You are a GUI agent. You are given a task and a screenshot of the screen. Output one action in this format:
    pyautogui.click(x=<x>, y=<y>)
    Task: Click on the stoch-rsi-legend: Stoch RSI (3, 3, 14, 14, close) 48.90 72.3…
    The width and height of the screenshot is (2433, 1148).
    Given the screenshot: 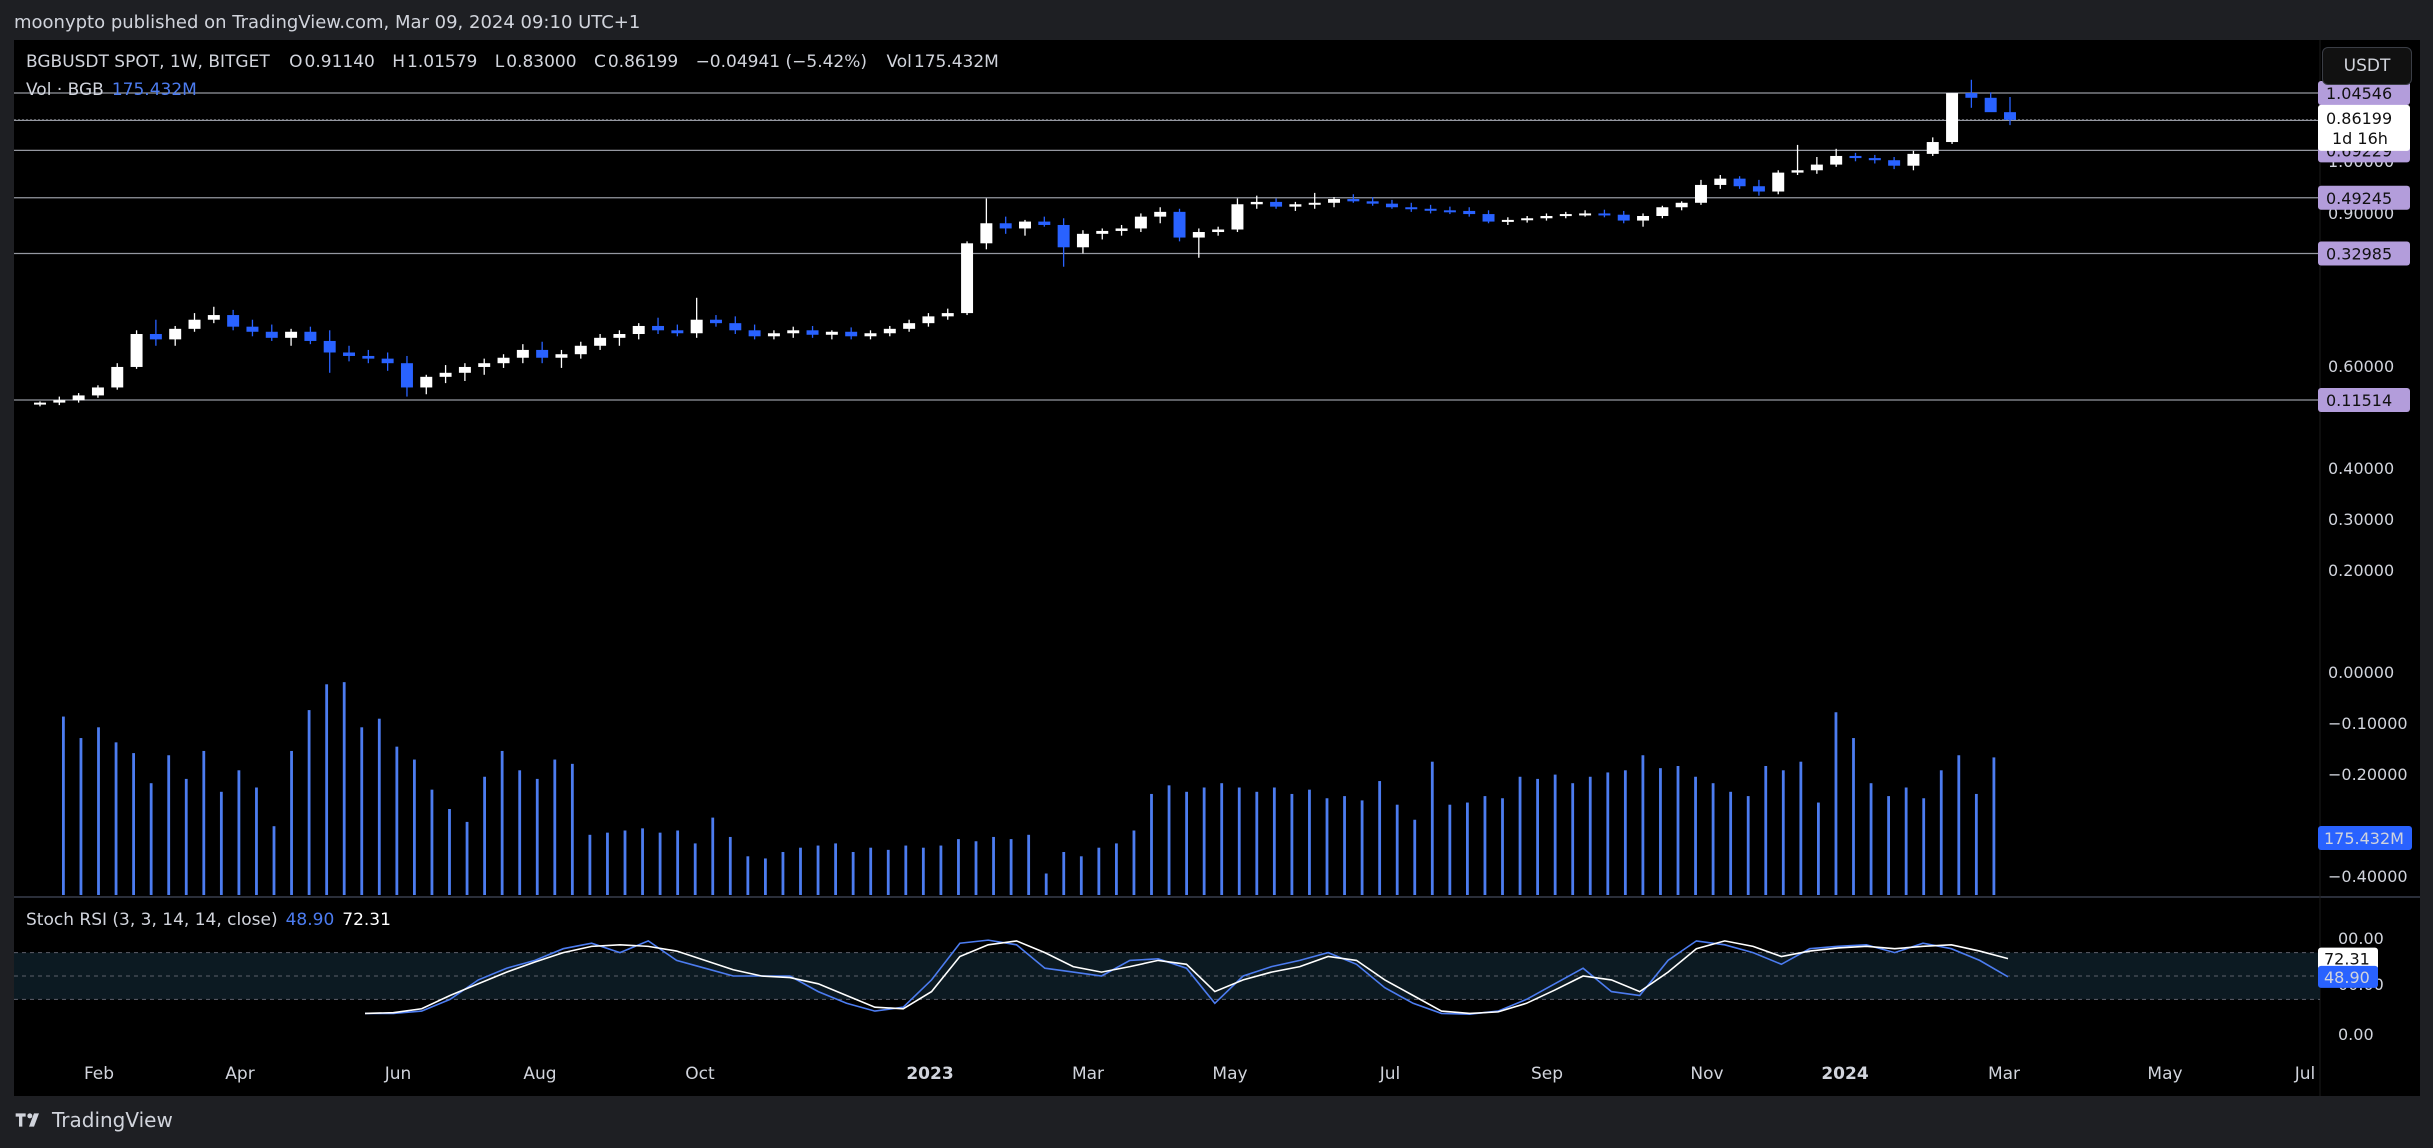 What is the action you would take?
    pyautogui.click(x=208, y=920)
    